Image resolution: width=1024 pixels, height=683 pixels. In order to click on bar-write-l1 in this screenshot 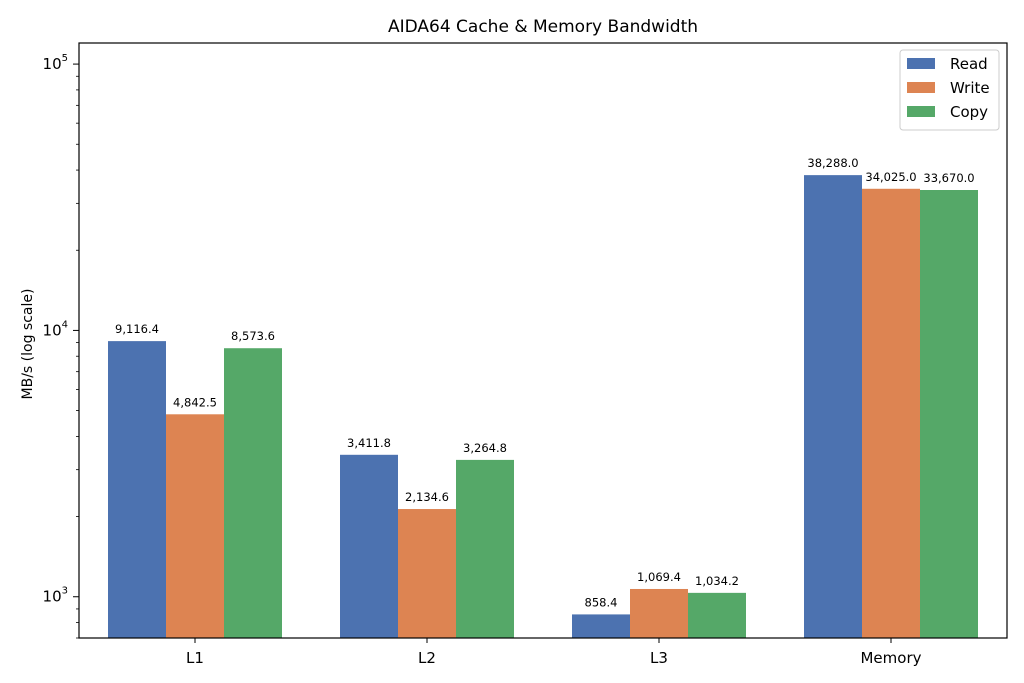, I will do `click(195, 526)`.